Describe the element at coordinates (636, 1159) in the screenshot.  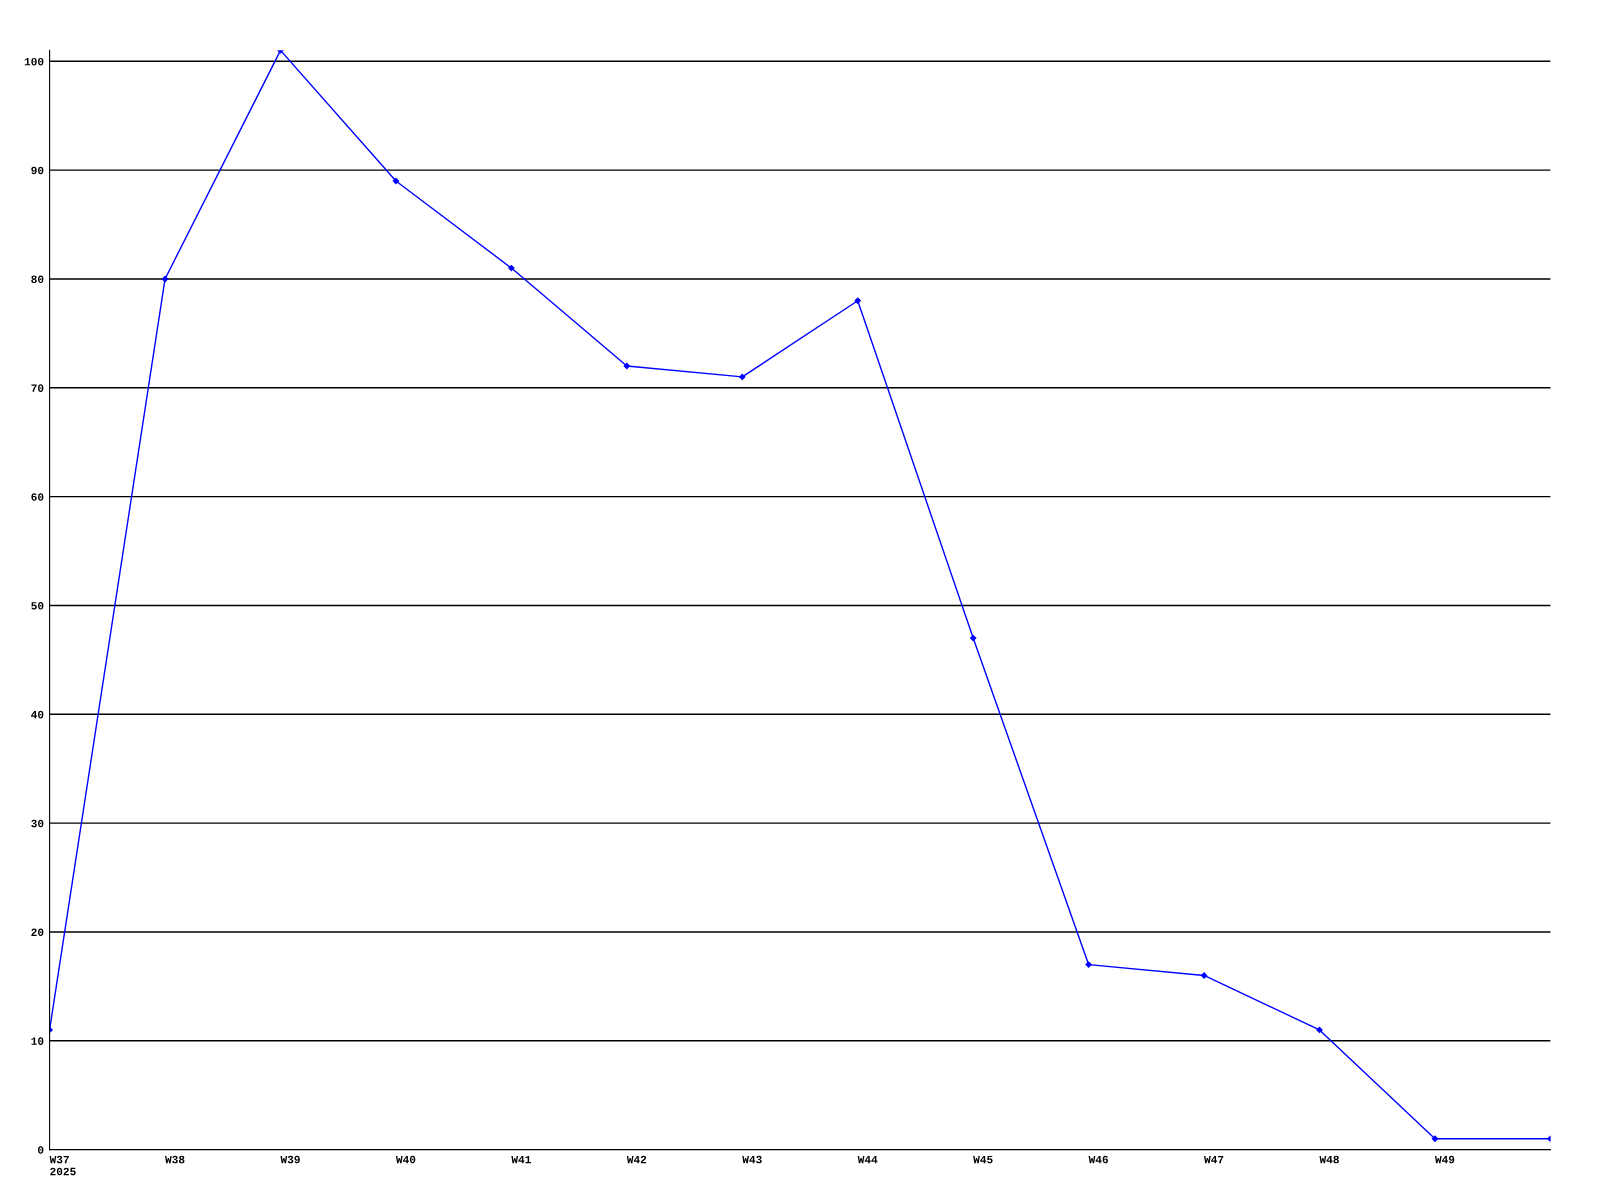
I see `x-tick-label: W42` at that location.